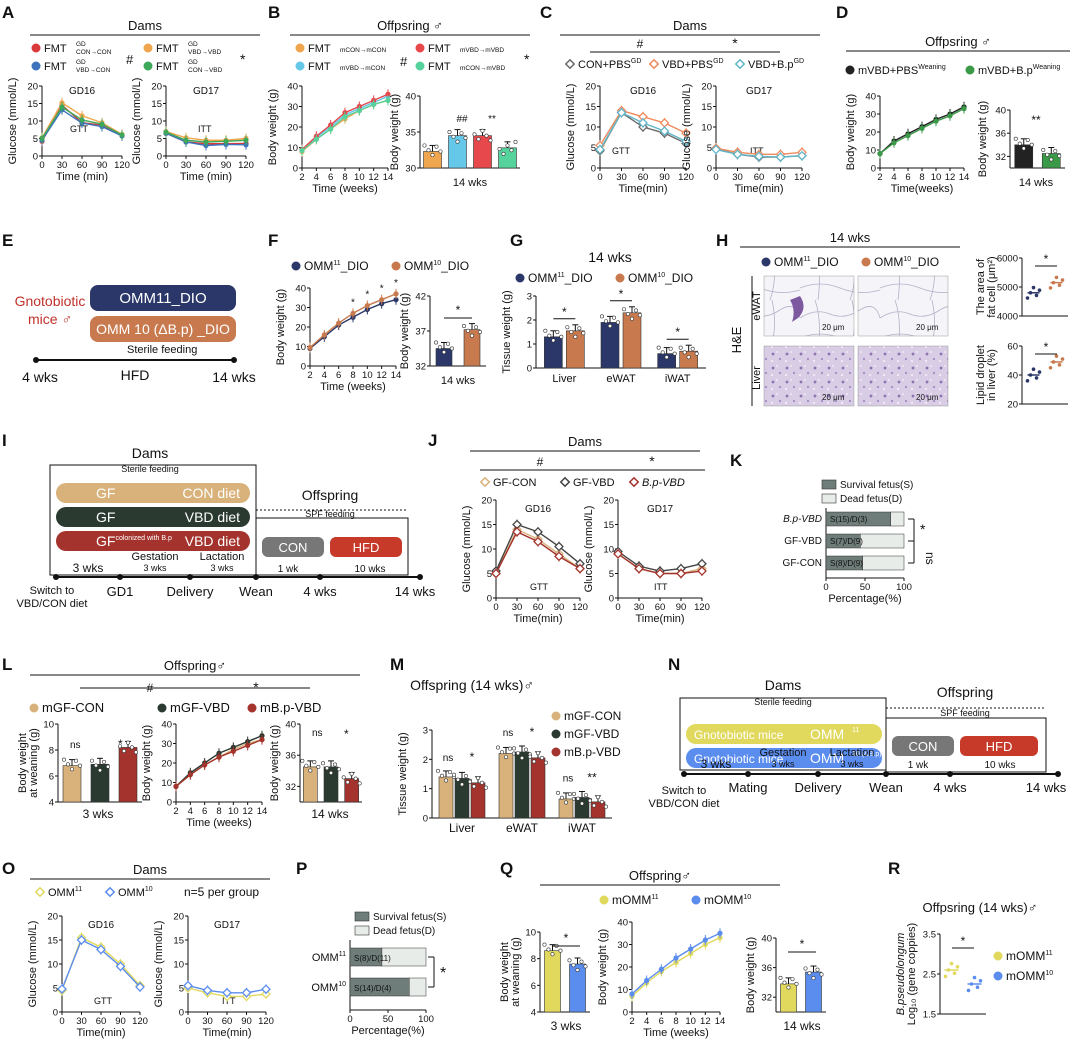 This screenshot has height=1055, width=1080. Describe the element at coordinates (396, 375) in the screenshot. I see `x-tick-label: 14` at that location.